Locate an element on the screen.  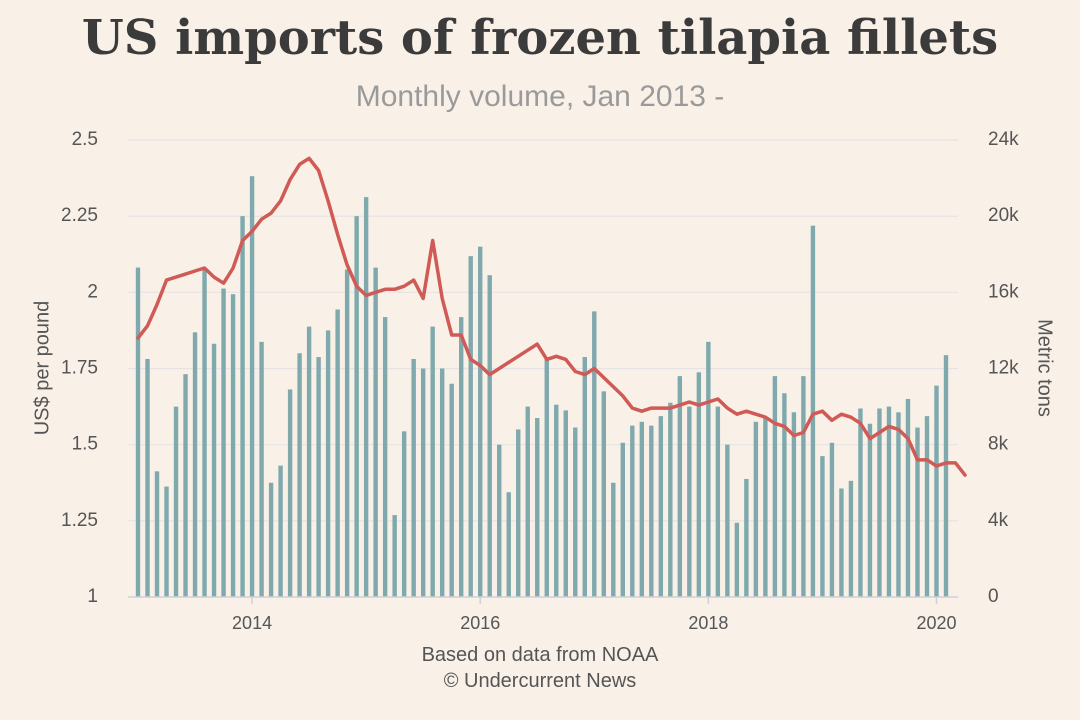
x-tick-label: 2018 is located at coordinates (708, 623).